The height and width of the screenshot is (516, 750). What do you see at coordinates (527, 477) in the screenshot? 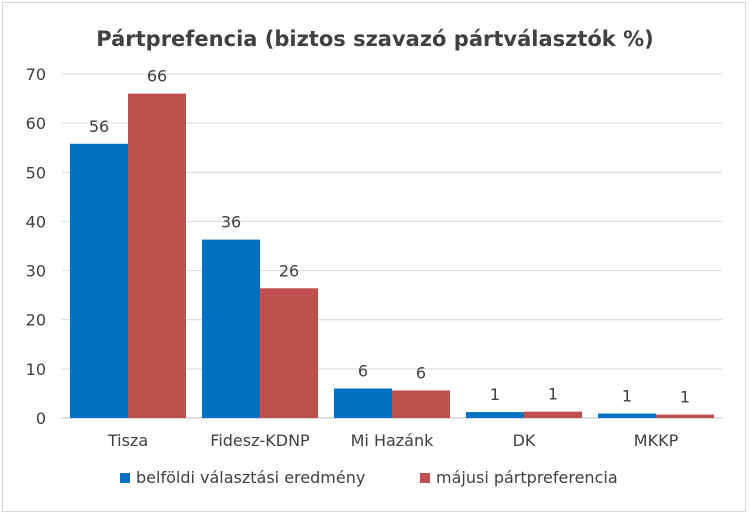
I see `legend-label: májusi pártpreferencia` at bounding box center [527, 477].